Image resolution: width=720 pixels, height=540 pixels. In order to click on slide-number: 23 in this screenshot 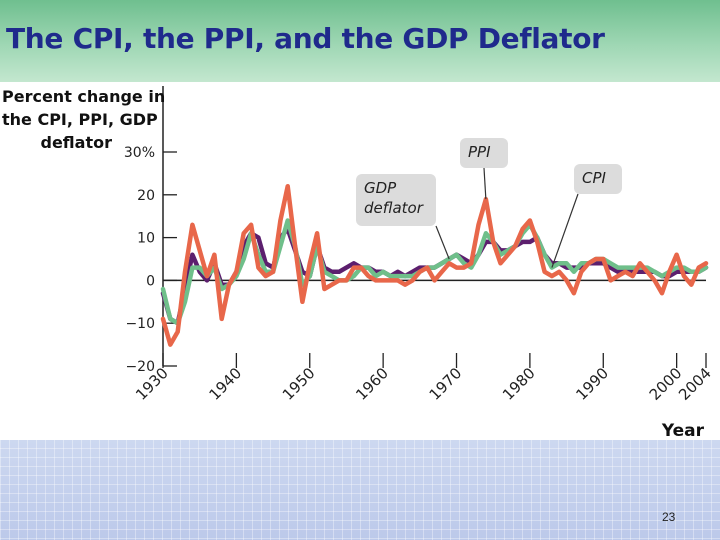, I will do `click(669, 517)`.